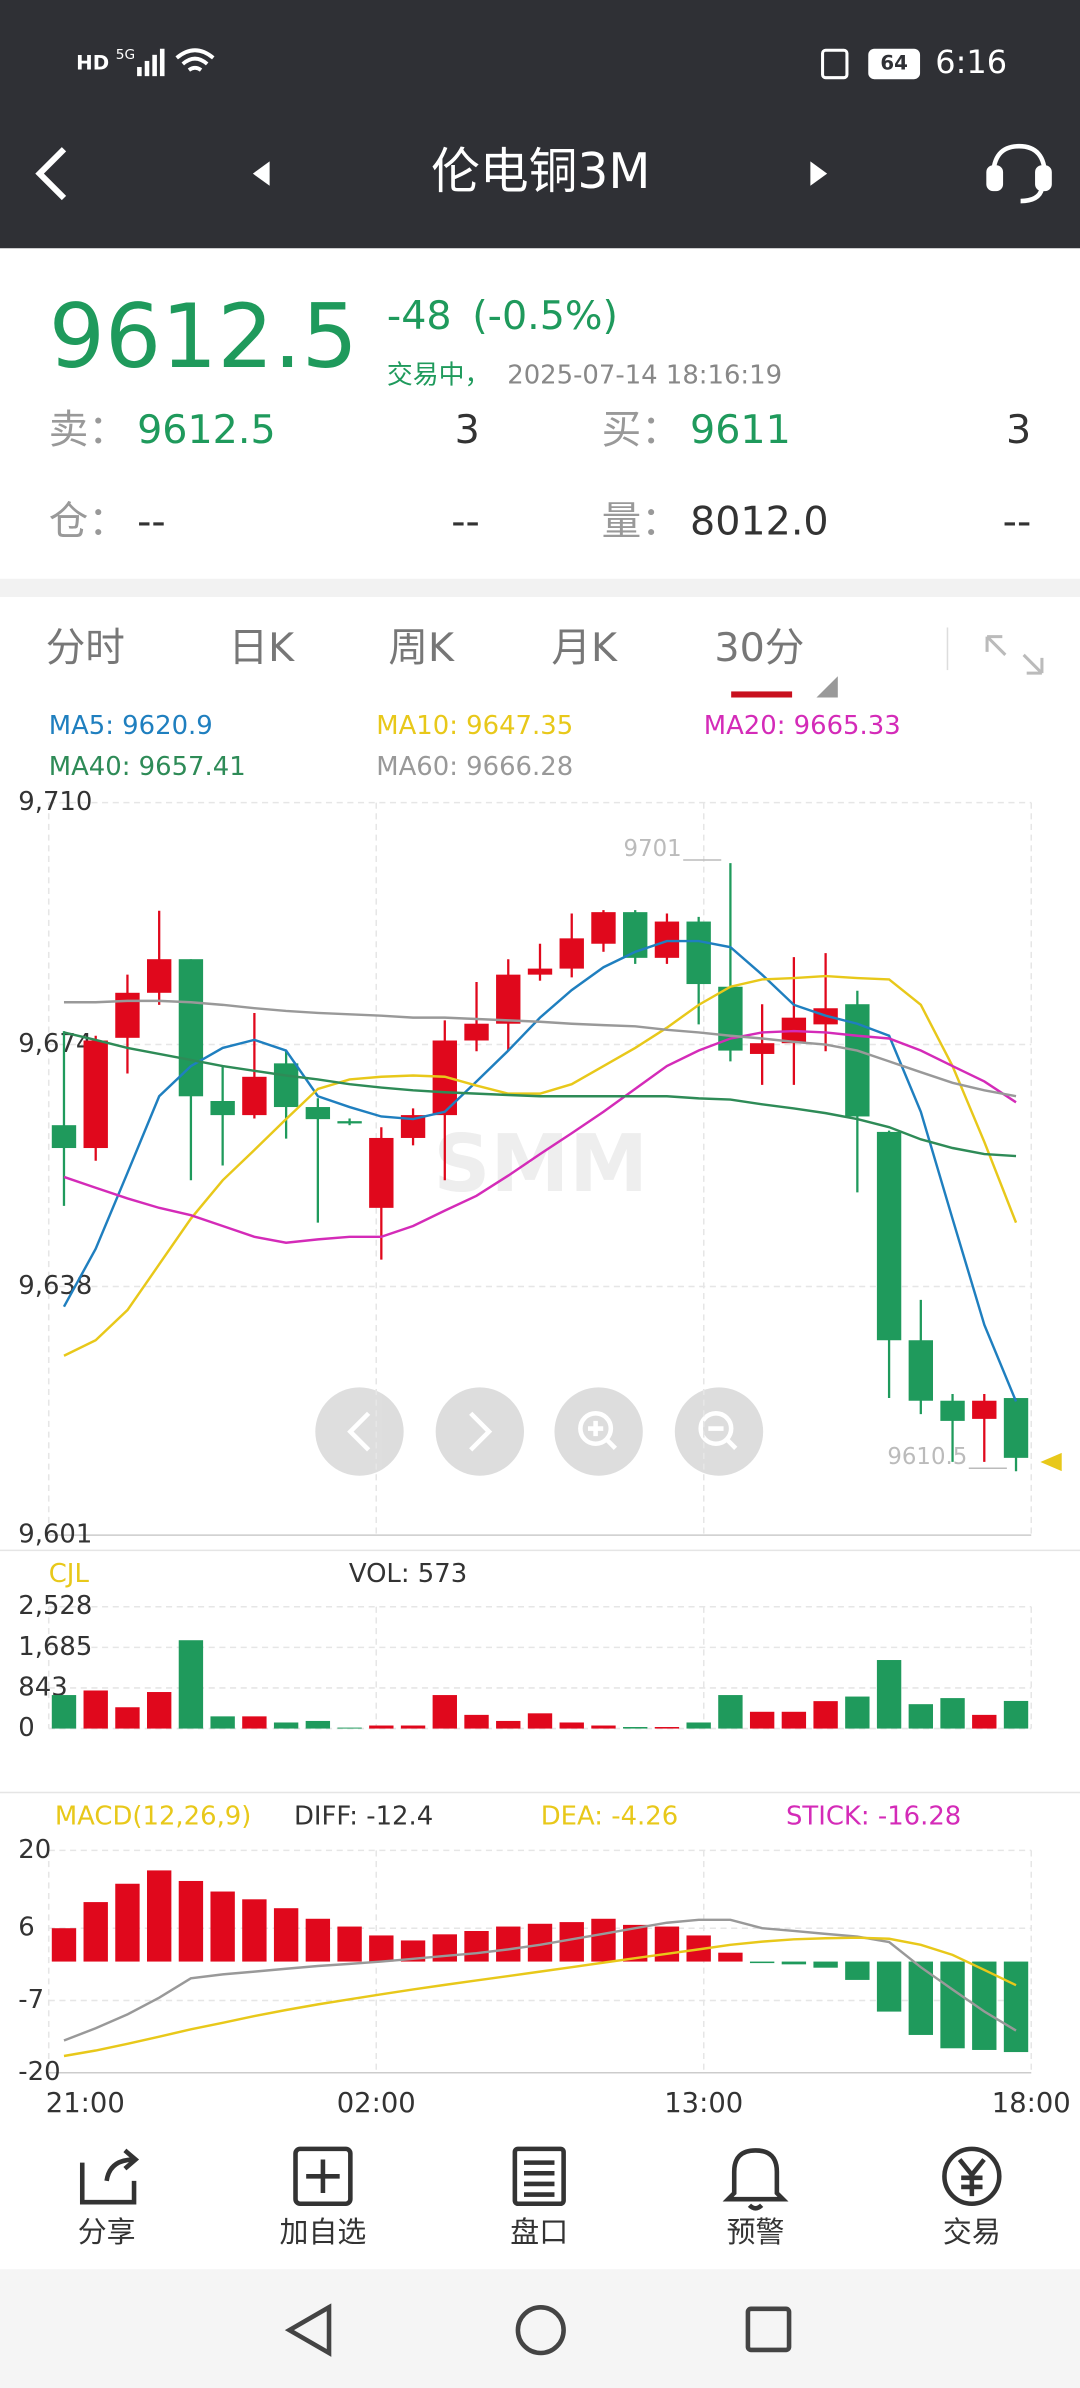 The width and height of the screenshot is (1080, 2388). What do you see at coordinates (641, 521) in the screenshot?
I see `volume-label: 量：` at bounding box center [641, 521].